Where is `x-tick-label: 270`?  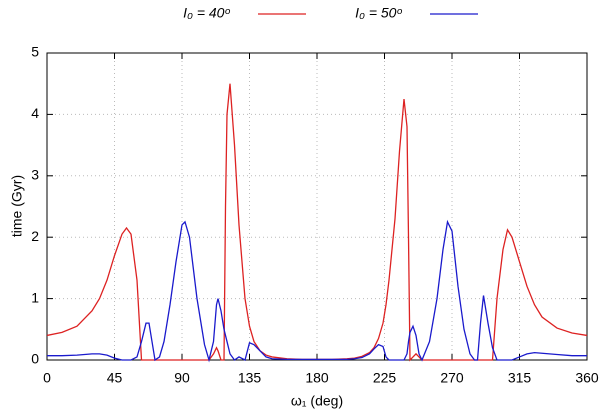 x-tick-label: 270 is located at coordinates (452, 378).